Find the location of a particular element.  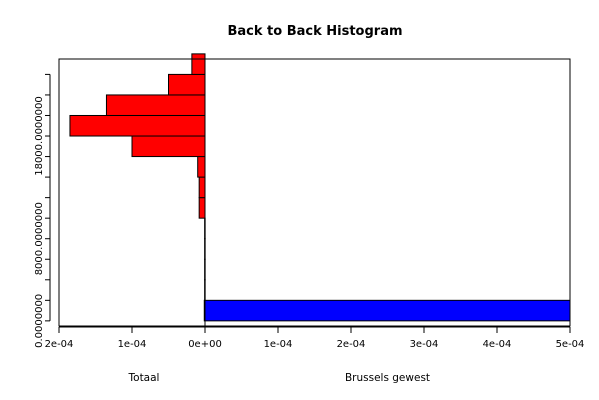

y-tick-label: 18000.0000000 is located at coordinates (39, 136).